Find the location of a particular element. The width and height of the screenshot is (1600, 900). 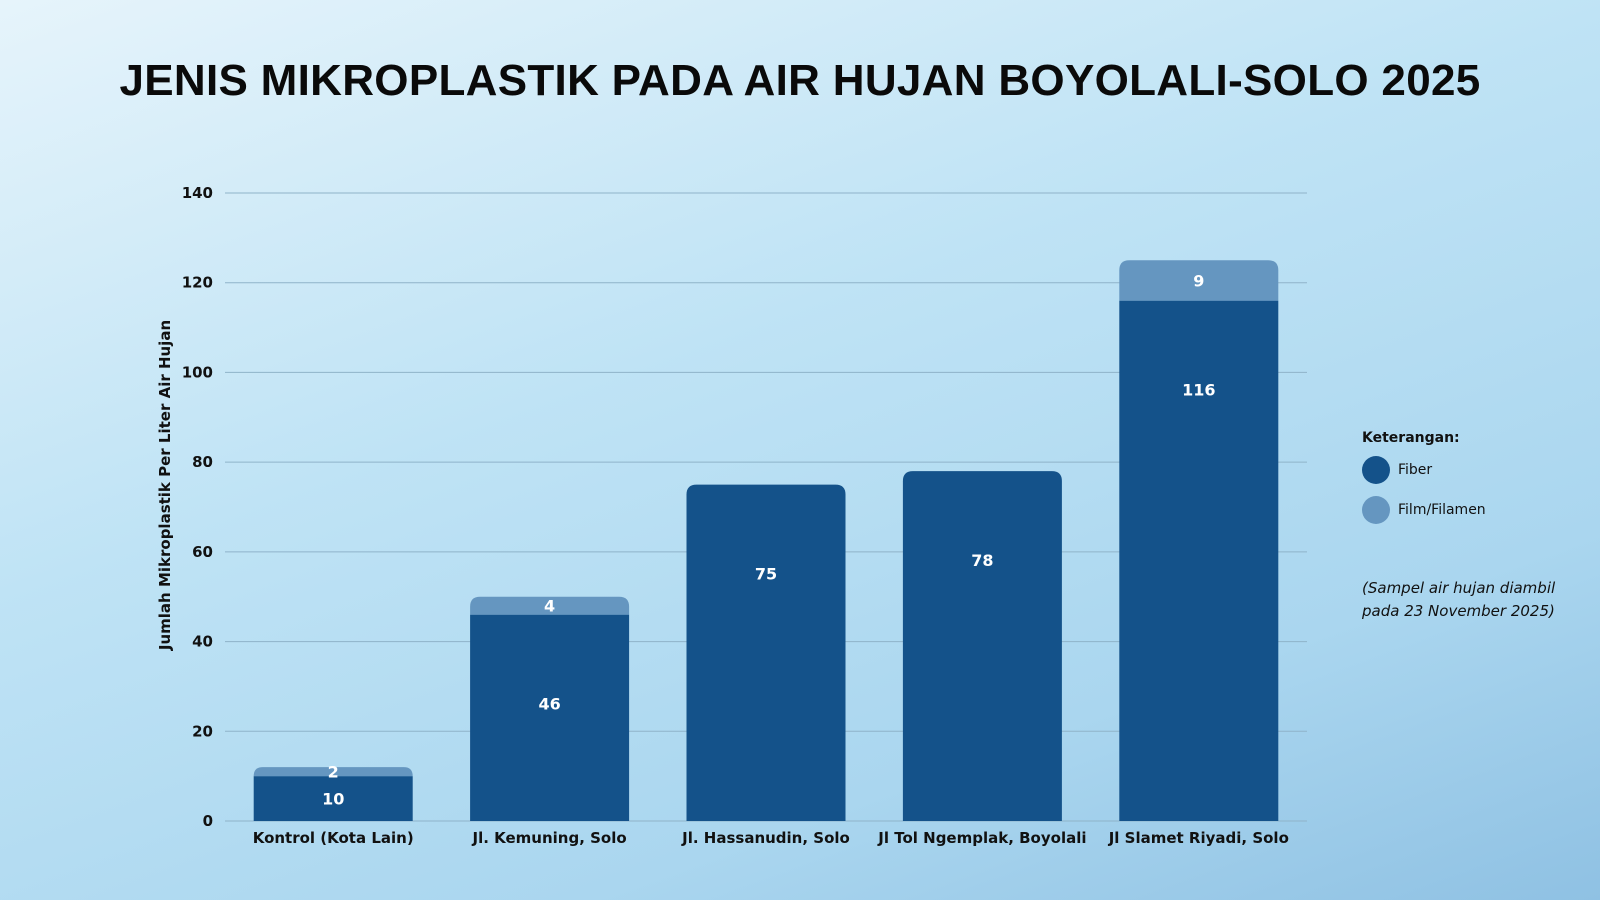

y-axis-ticks: 0 20 40 60 80 100 120 140 is located at coordinates (197, 507).